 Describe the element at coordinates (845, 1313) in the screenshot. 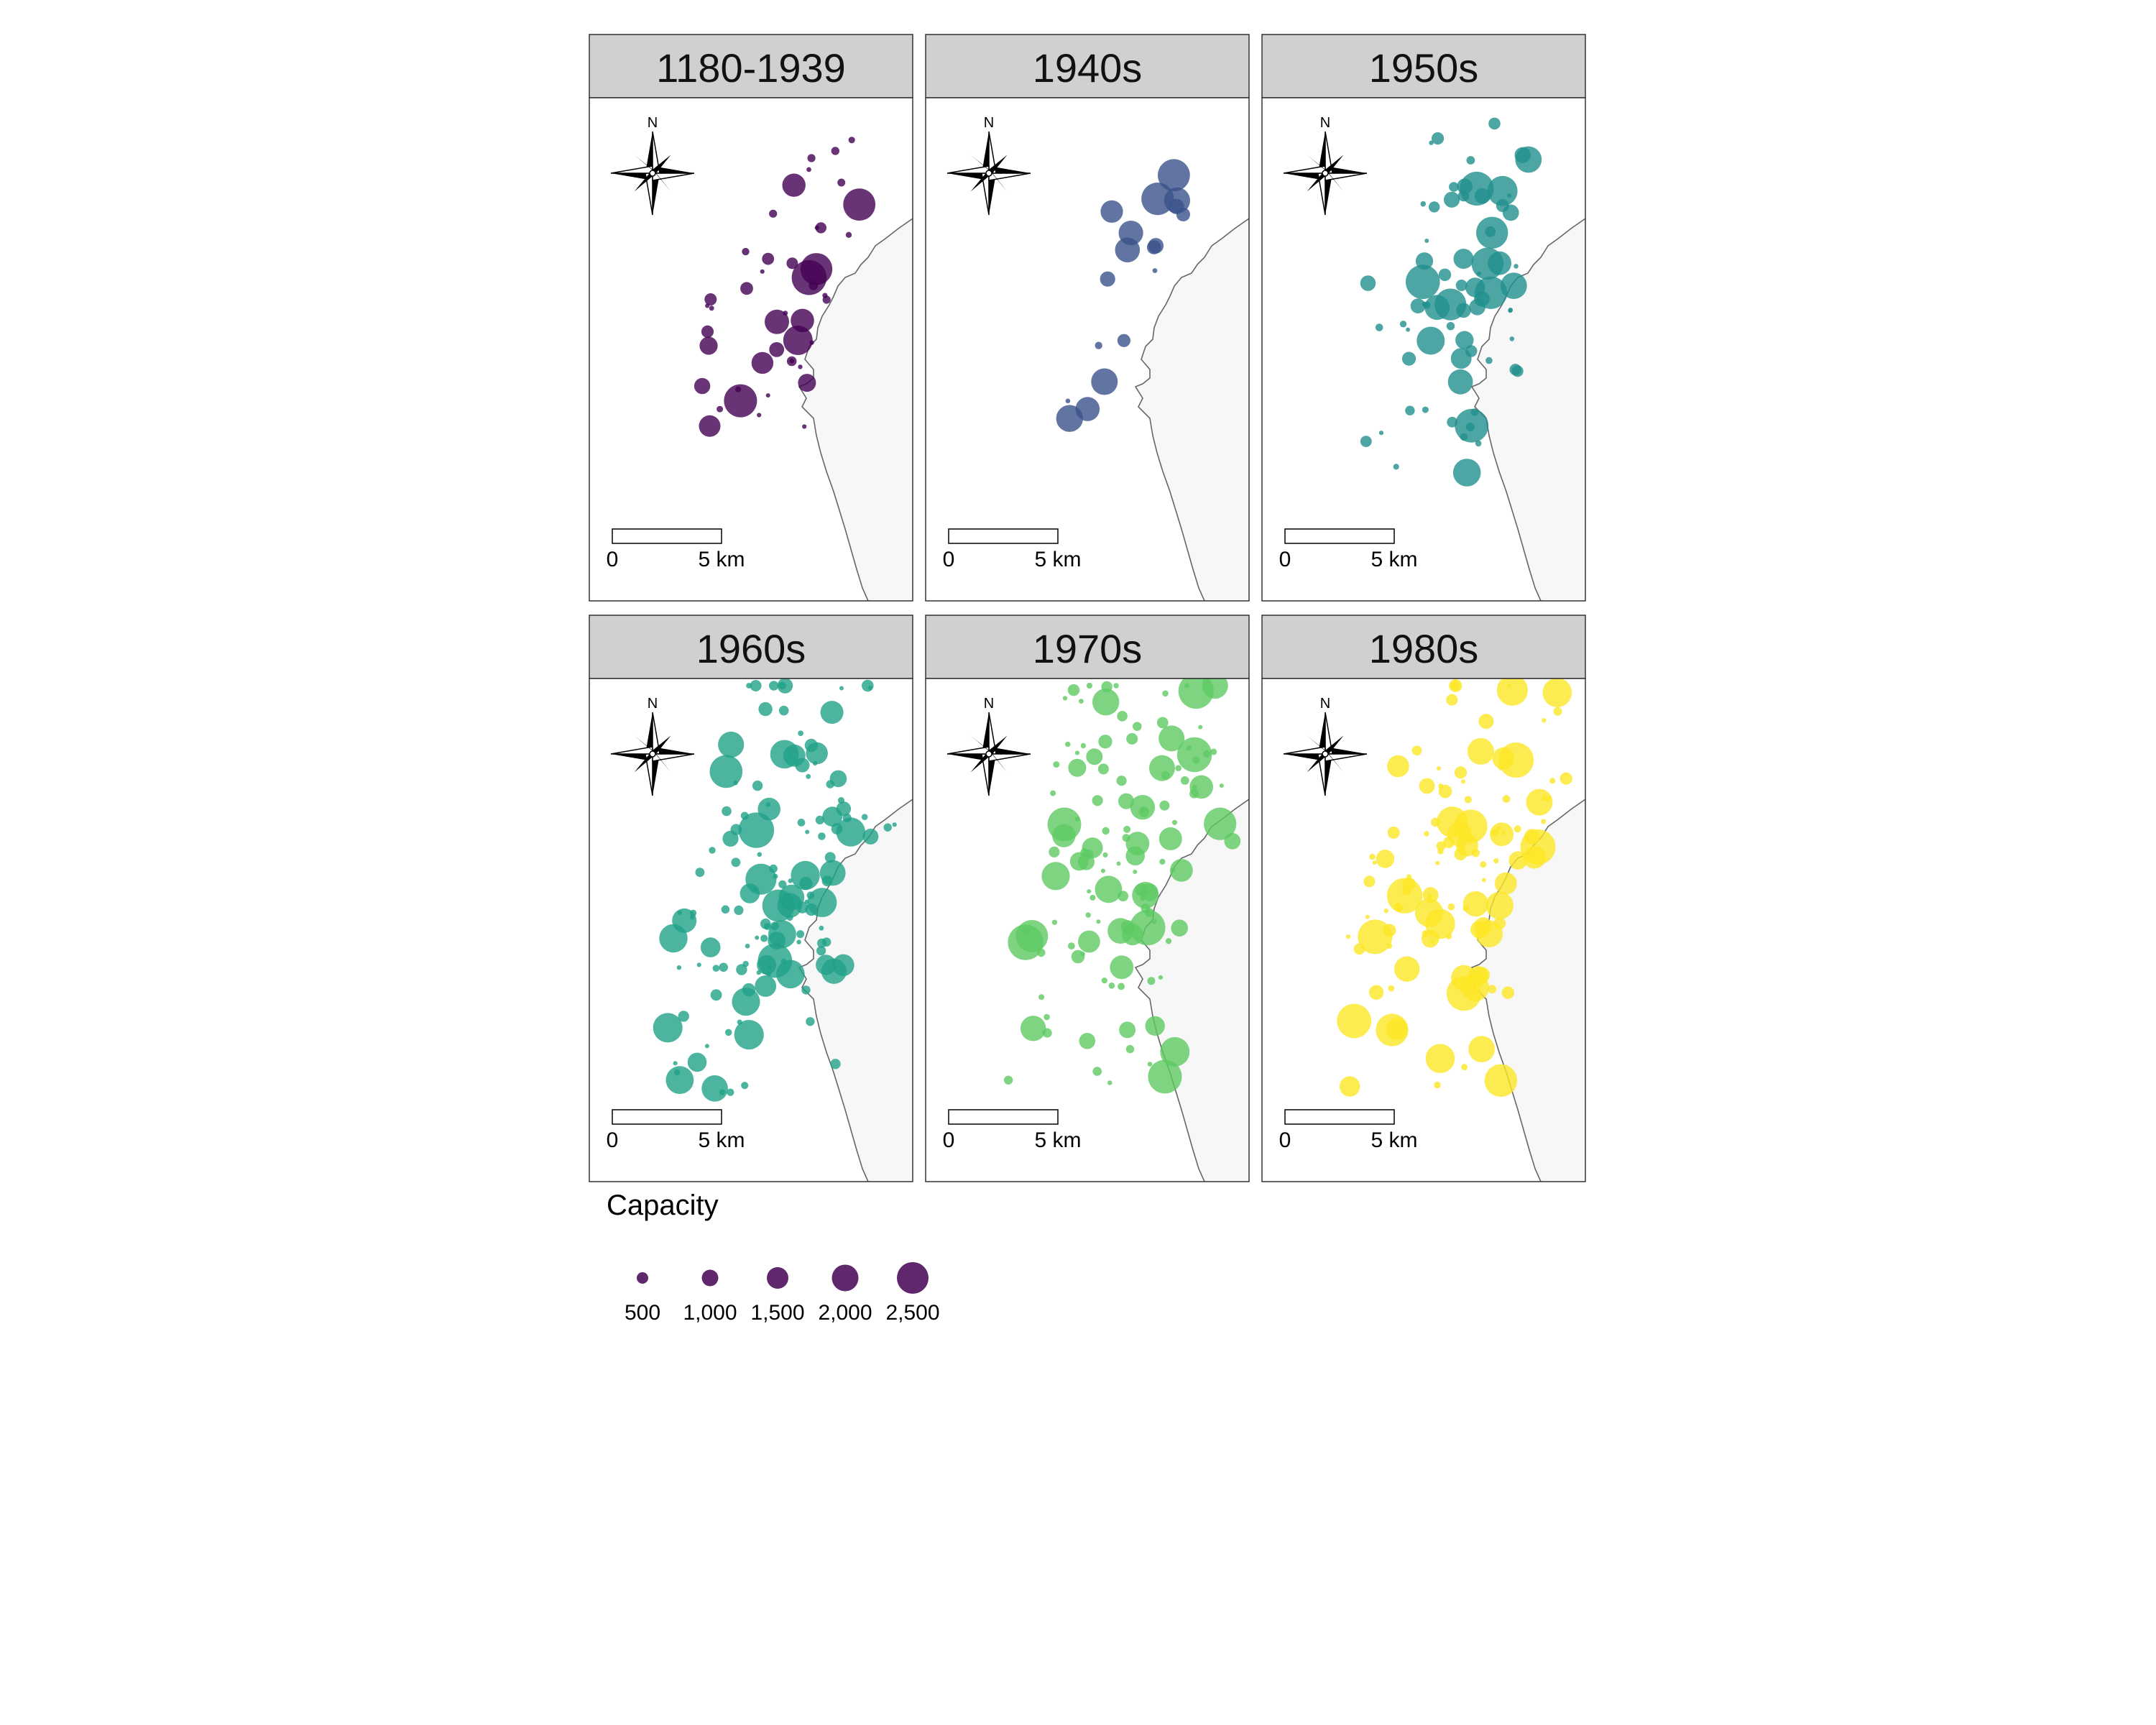

I see `legend-label: 2,000` at that location.